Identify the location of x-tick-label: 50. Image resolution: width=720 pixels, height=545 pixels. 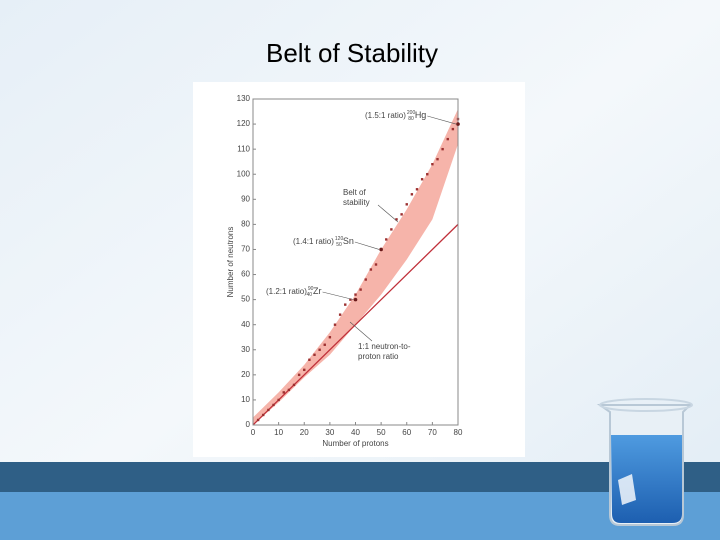
(381, 432).